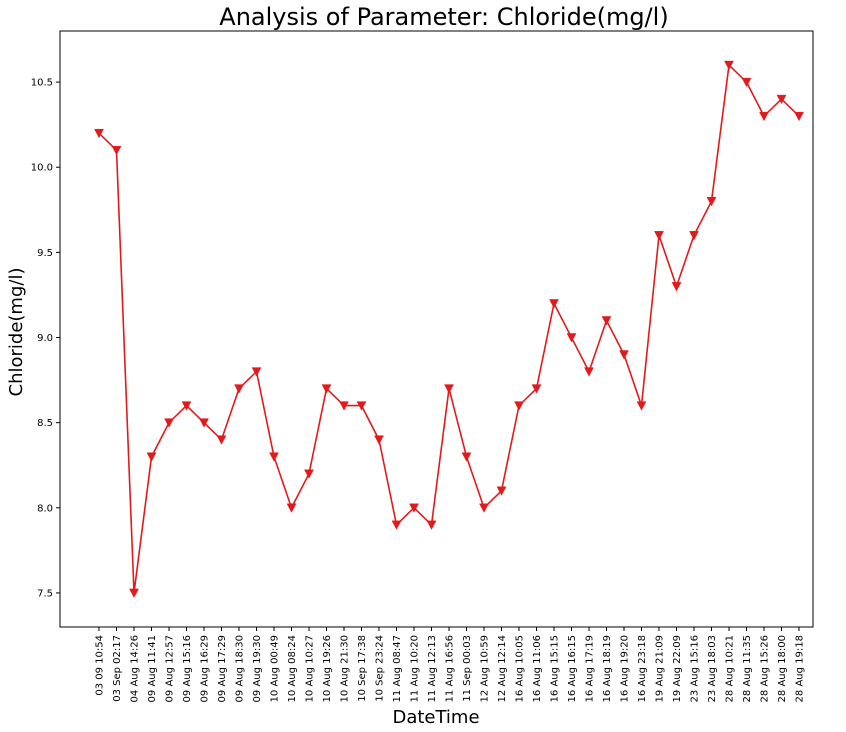  I want to click on x-axis-label: DateTime, so click(435, 717).